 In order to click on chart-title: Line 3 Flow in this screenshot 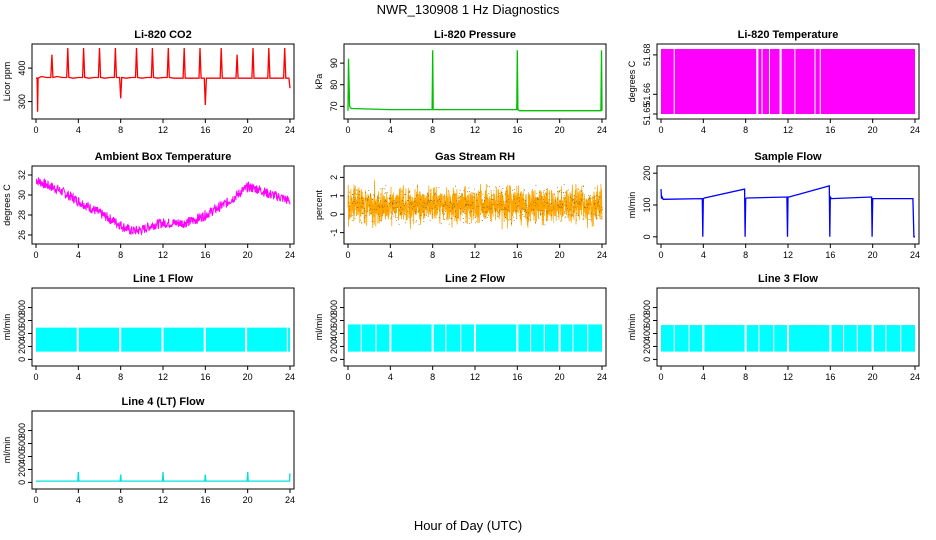, I will do `click(788, 279)`.